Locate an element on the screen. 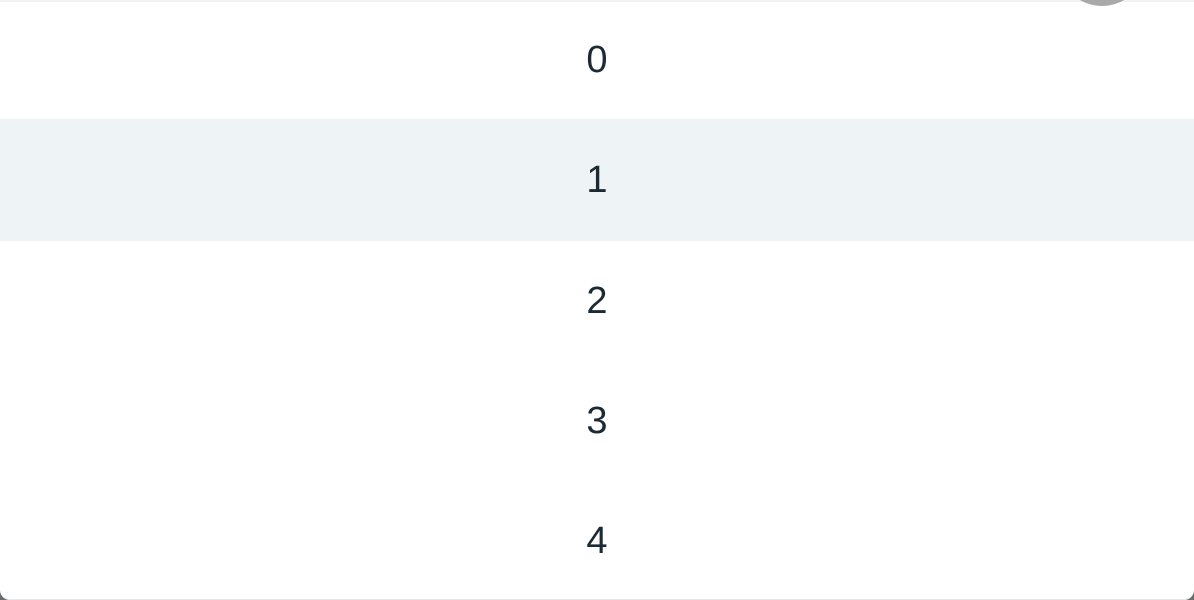  avatar-icon is located at coordinates (1102, 3).